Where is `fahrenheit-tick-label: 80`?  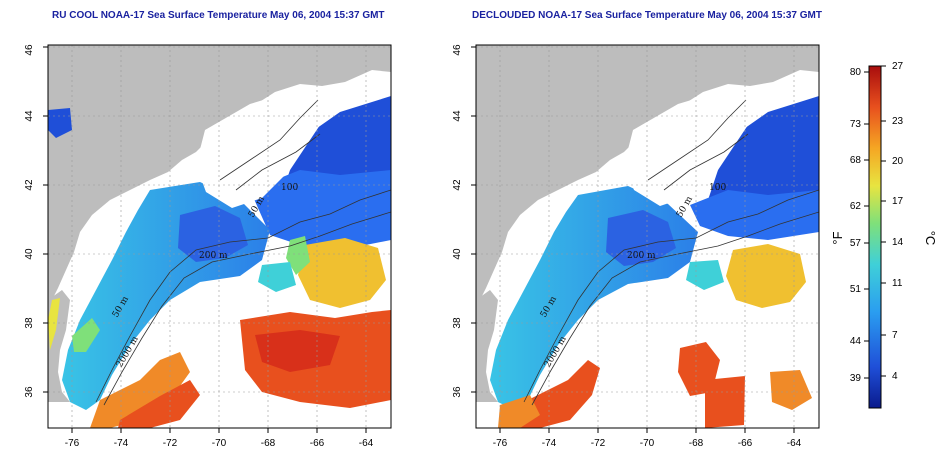 fahrenheit-tick-label: 80 is located at coordinates (856, 72).